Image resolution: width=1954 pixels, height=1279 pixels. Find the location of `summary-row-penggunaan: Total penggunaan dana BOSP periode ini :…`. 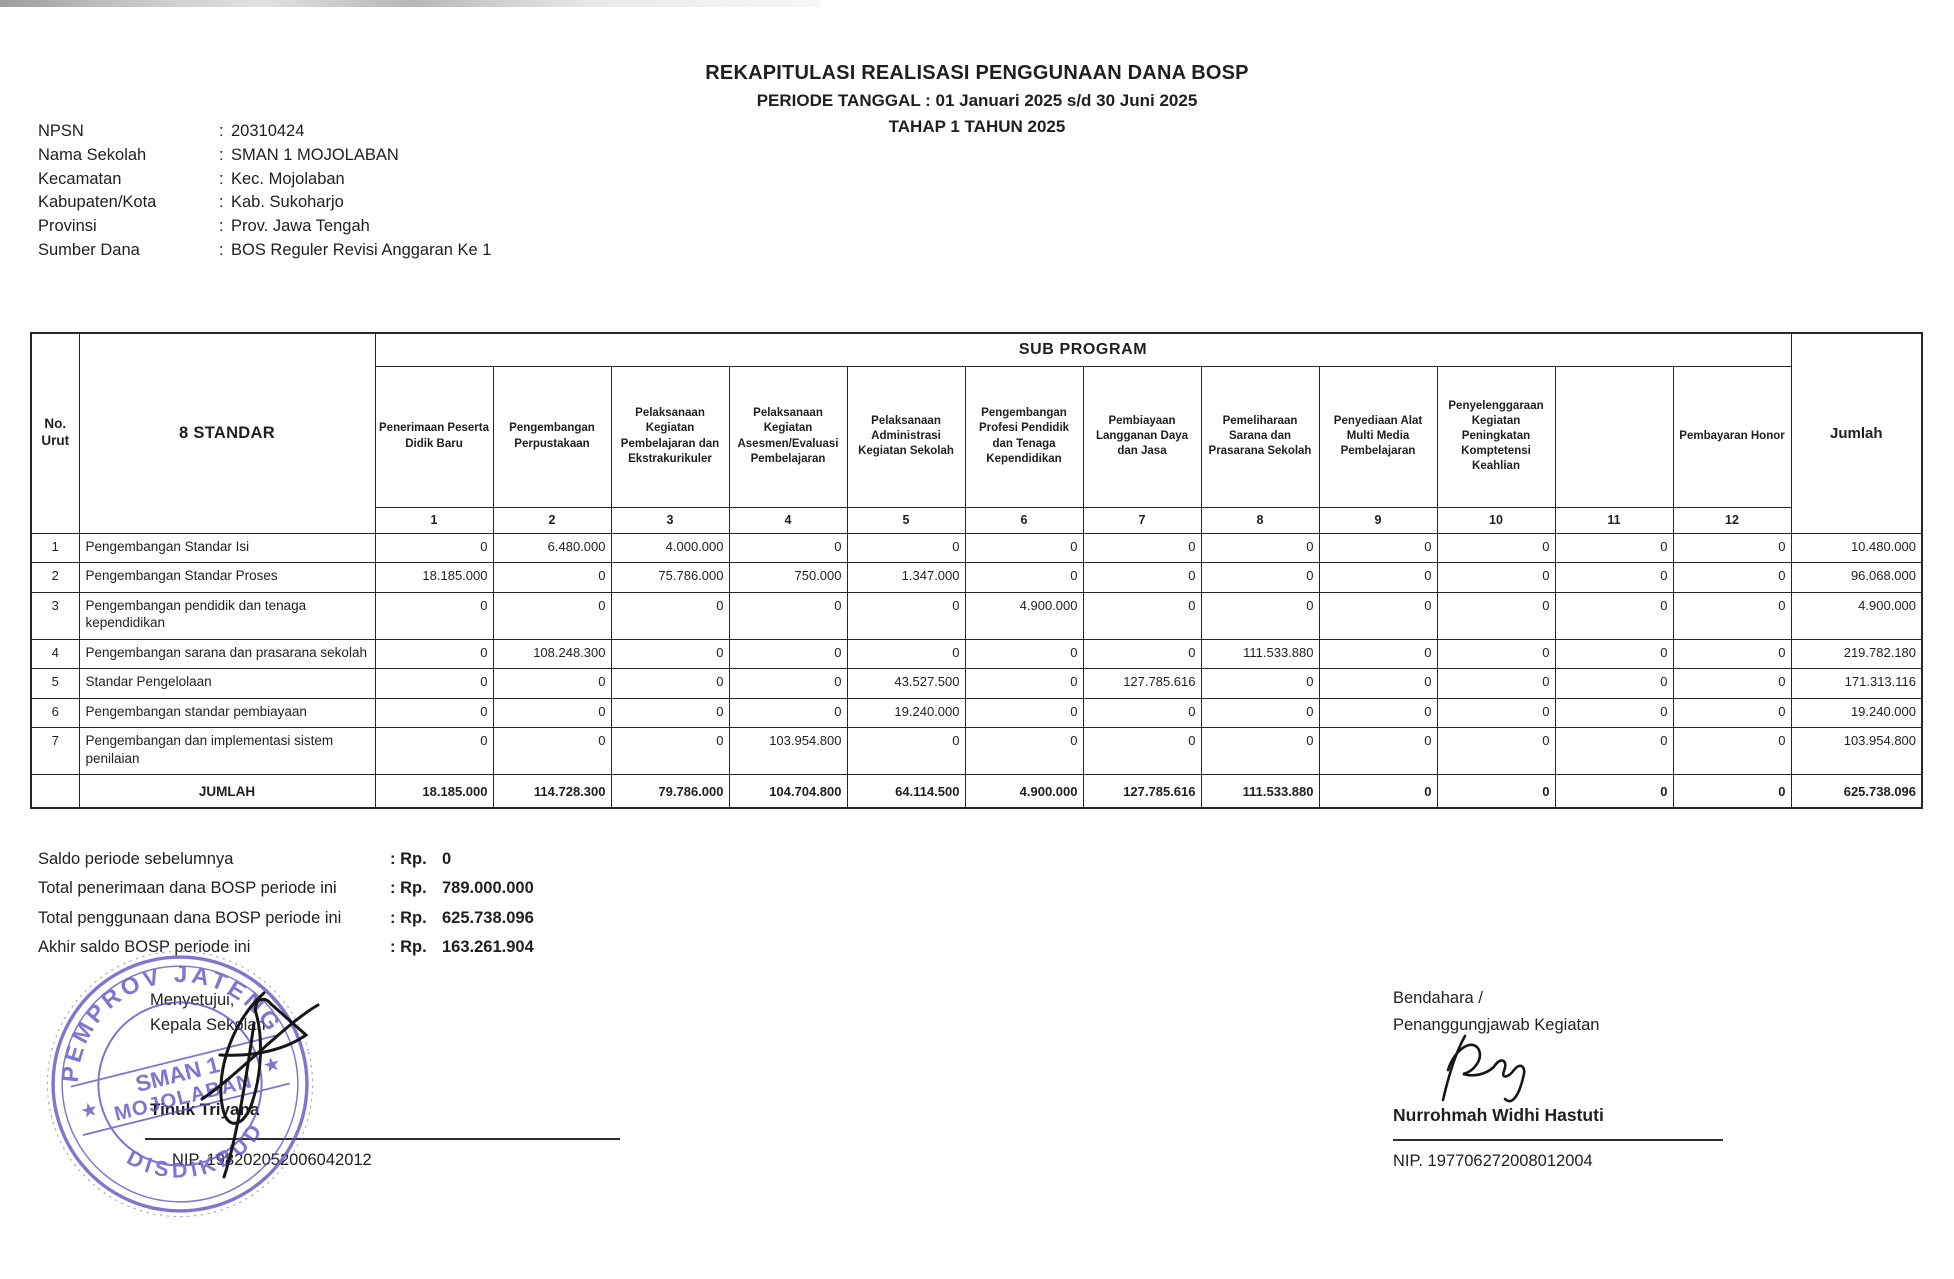

summary-row-penggunaan: Total penggunaan dana BOSP periode ini :… is located at coordinates (286, 918).